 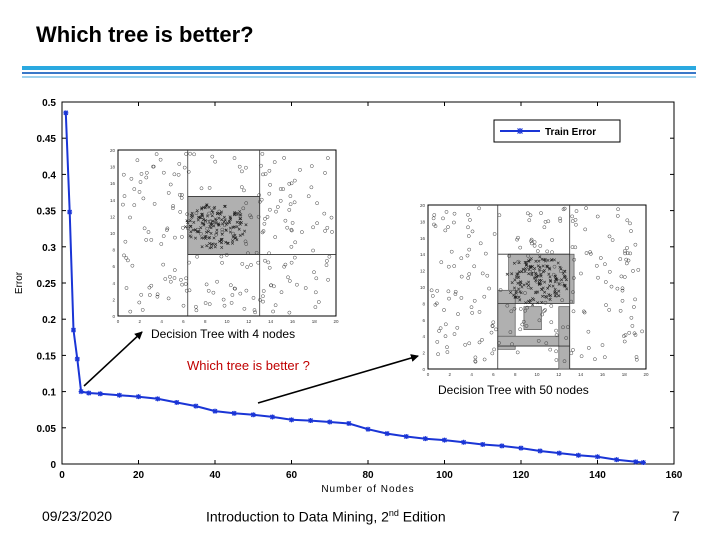 What do you see at coordinates (145, 34) in the screenshot?
I see `slide-title: Which tree is better?` at bounding box center [145, 34].